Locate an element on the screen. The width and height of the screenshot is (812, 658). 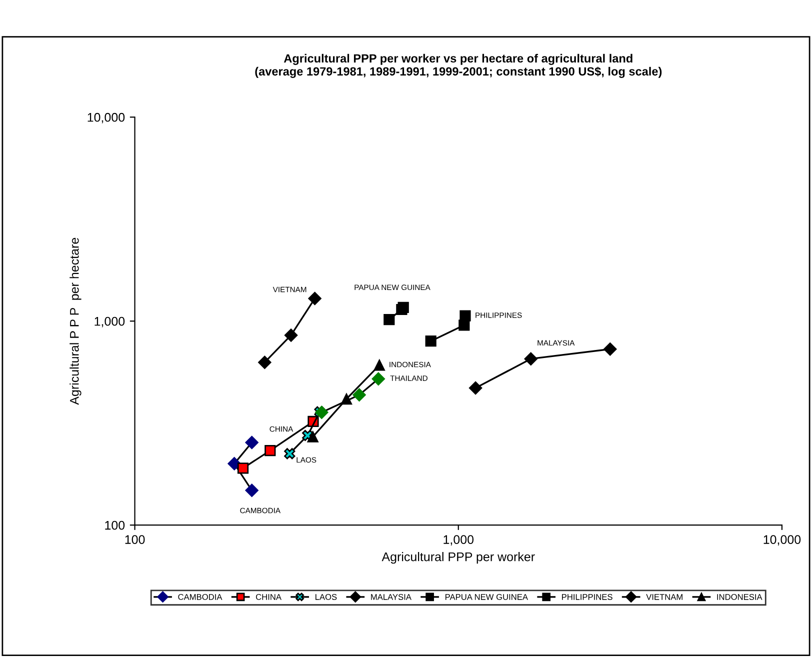
x-axis-title: Agricultural PPP per worker is located at coordinates (458, 558).